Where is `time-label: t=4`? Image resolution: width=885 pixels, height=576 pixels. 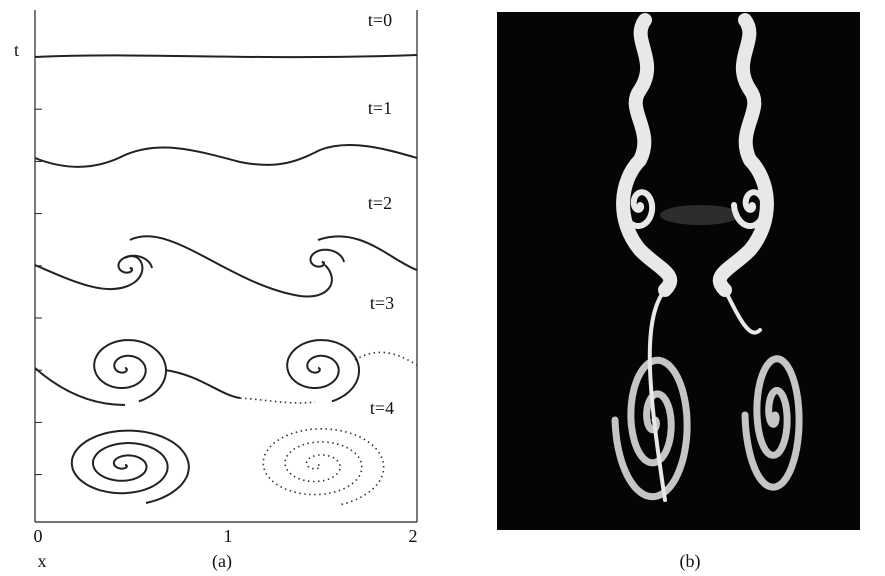
time-label: t=4 is located at coordinates (382, 408).